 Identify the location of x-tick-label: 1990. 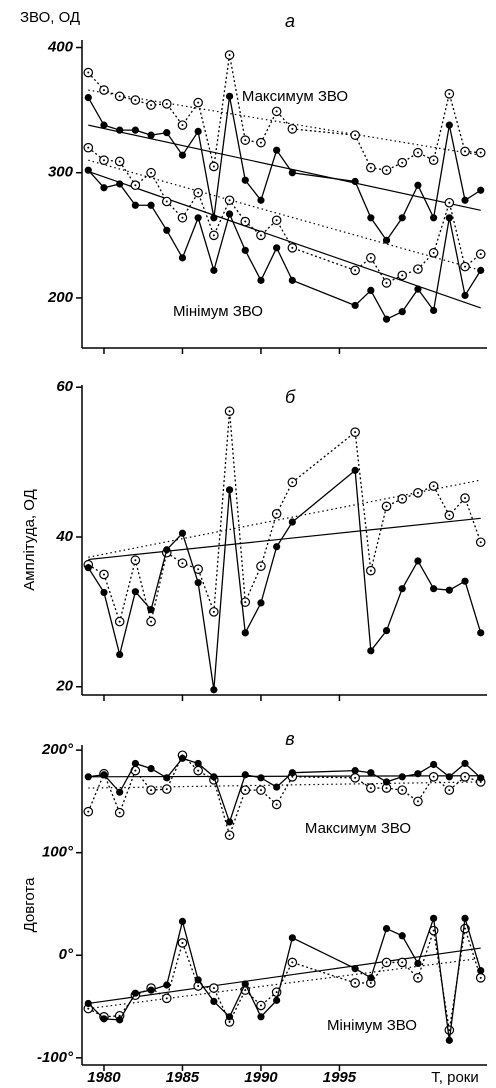
(261, 1077).